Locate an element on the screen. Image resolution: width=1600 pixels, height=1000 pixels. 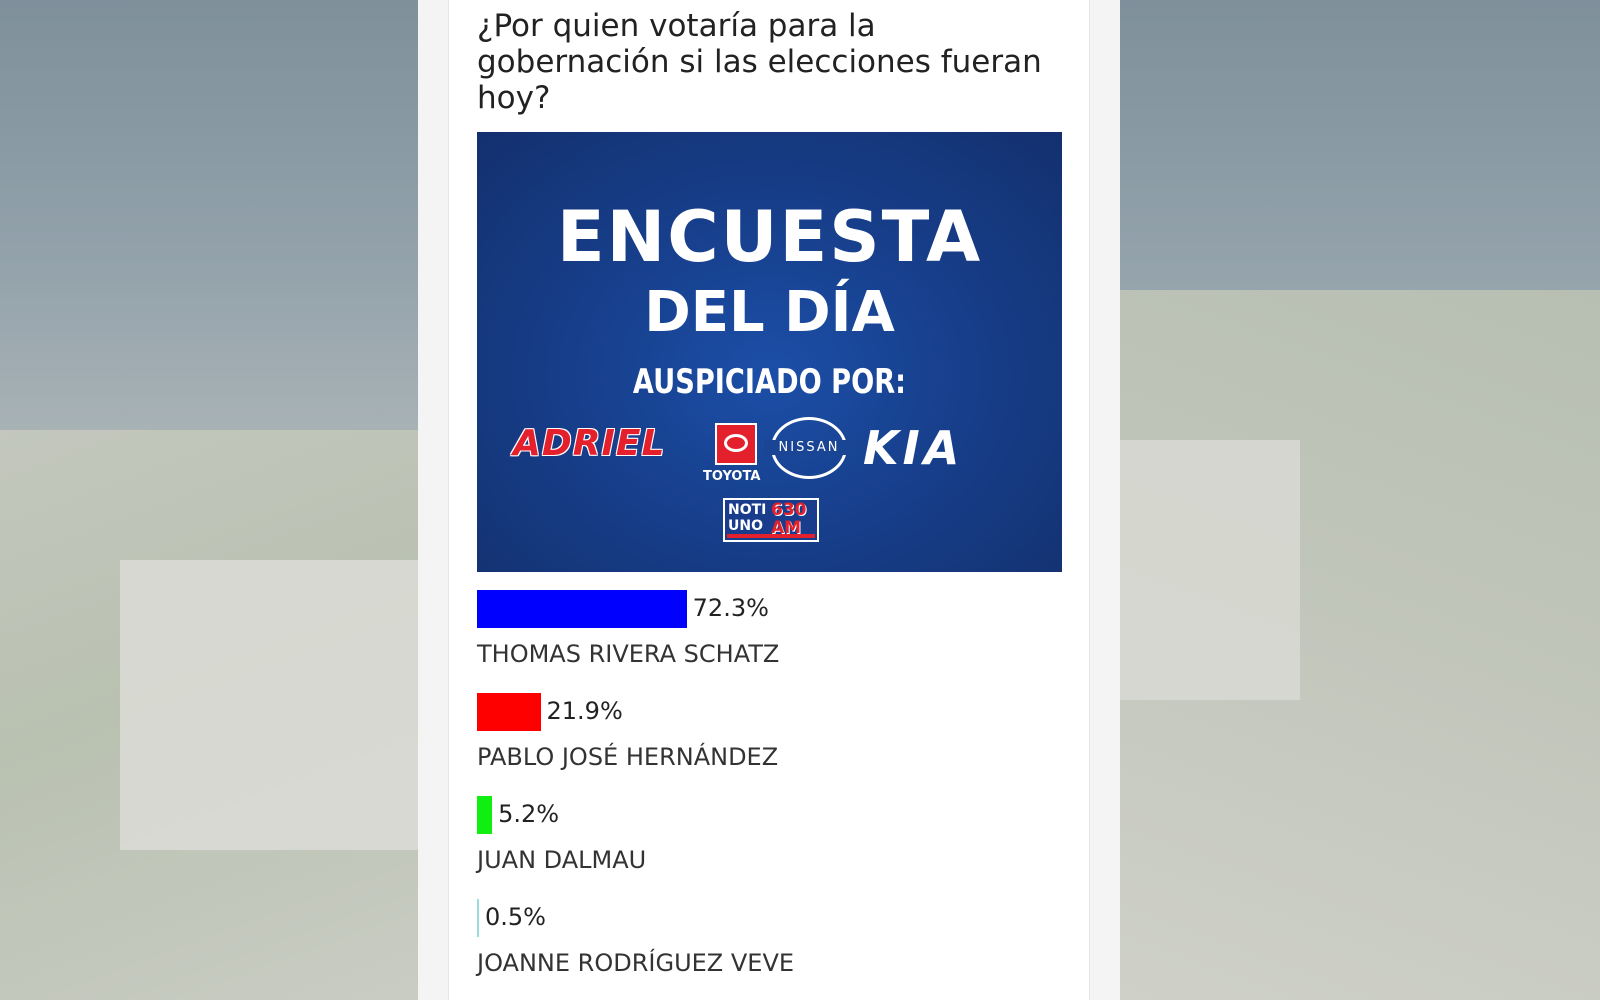
notiuno-logo: NOTI UNO 630 AM is located at coordinates (771, 520).